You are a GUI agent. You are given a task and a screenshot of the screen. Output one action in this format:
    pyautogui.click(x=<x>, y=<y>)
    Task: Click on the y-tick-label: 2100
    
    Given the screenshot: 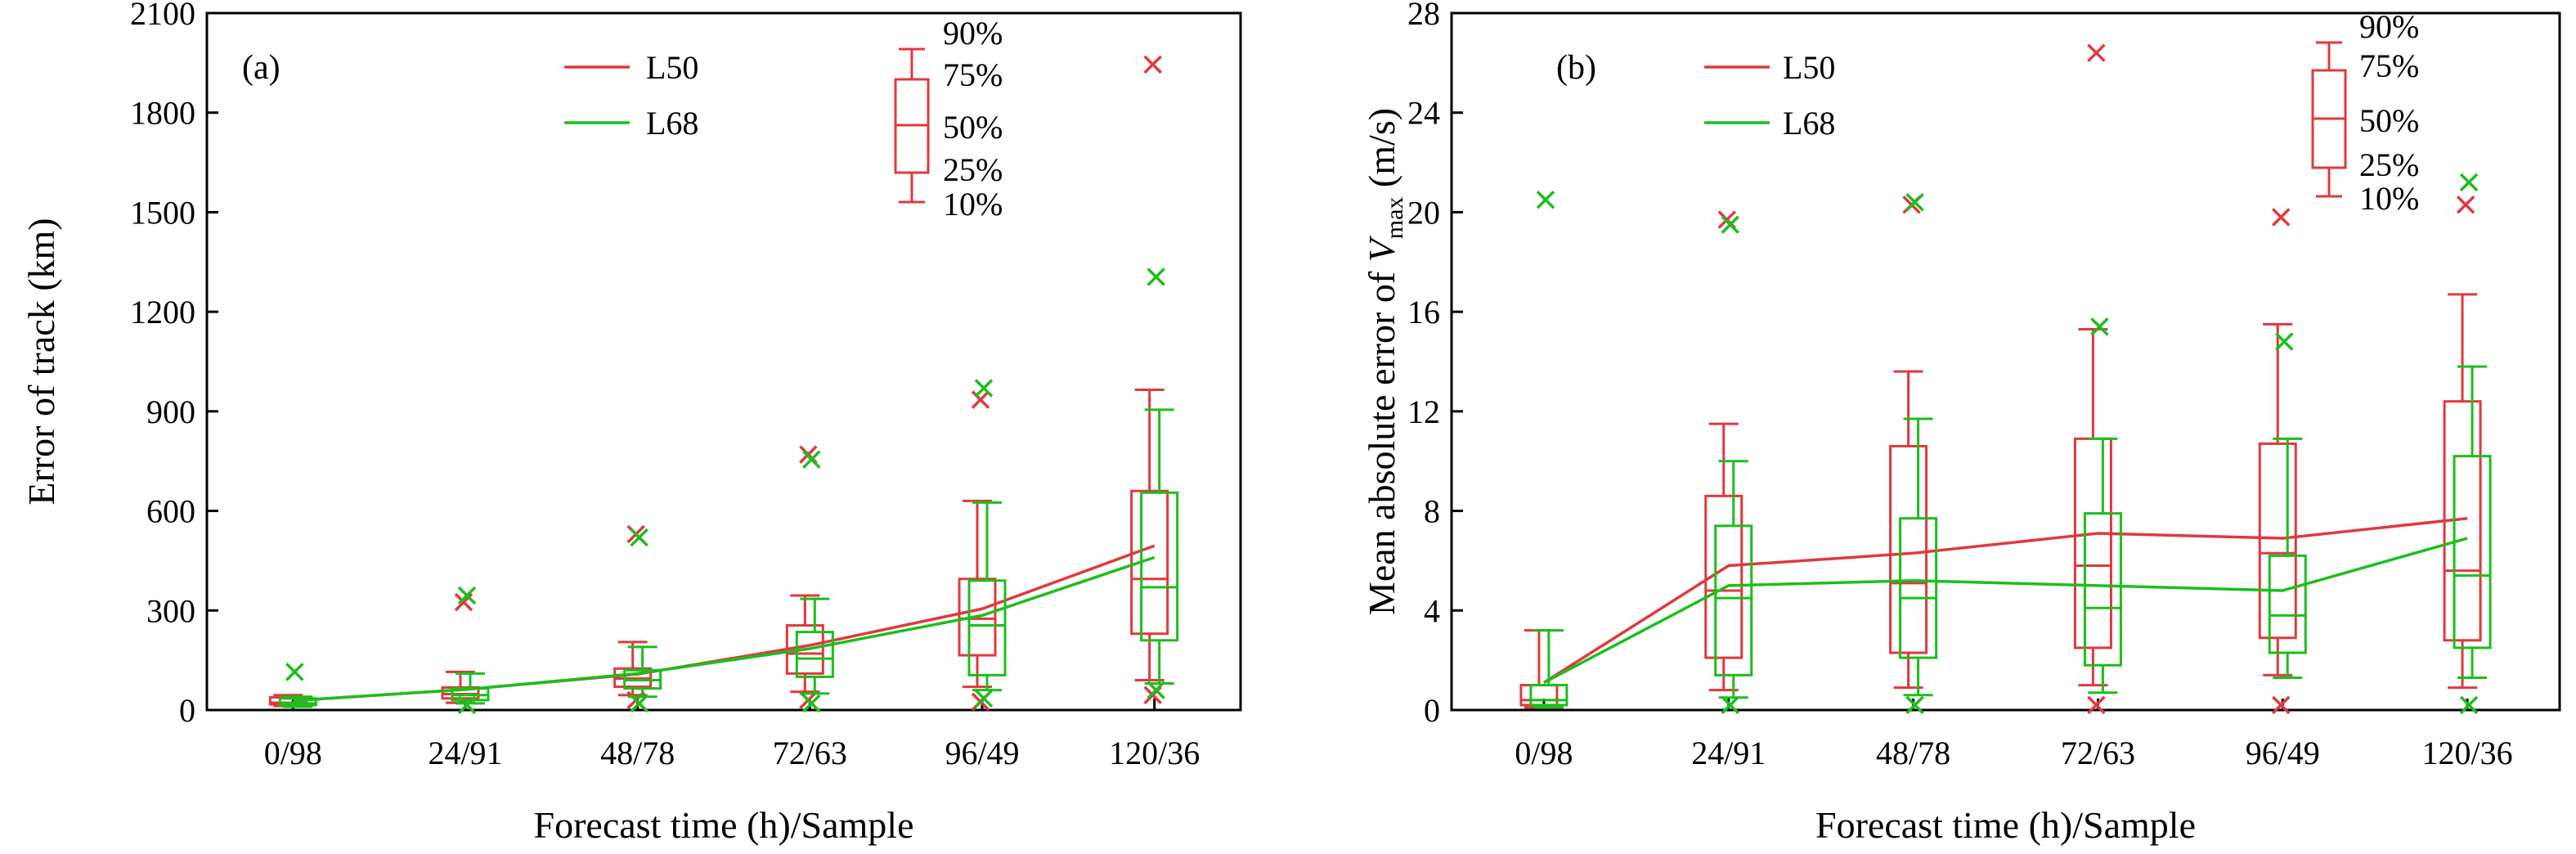 What is the action you would take?
    pyautogui.click(x=162, y=16)
    